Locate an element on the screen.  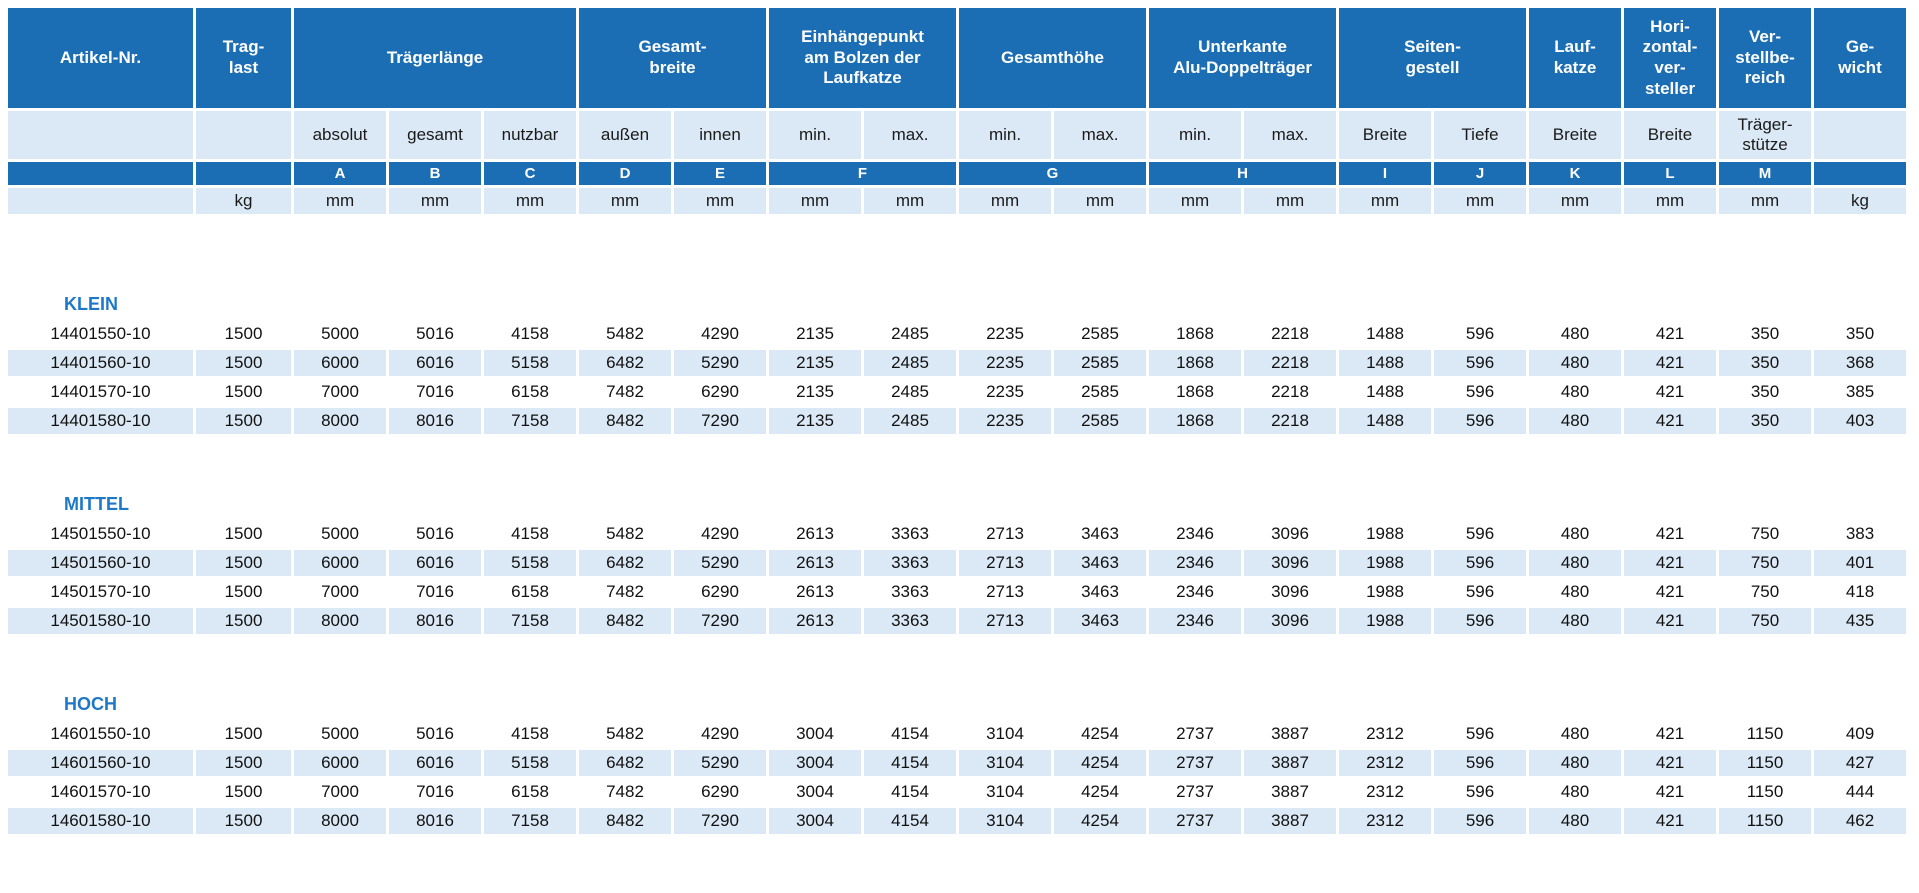
letter-c: C is located at coordinates (530, 173).